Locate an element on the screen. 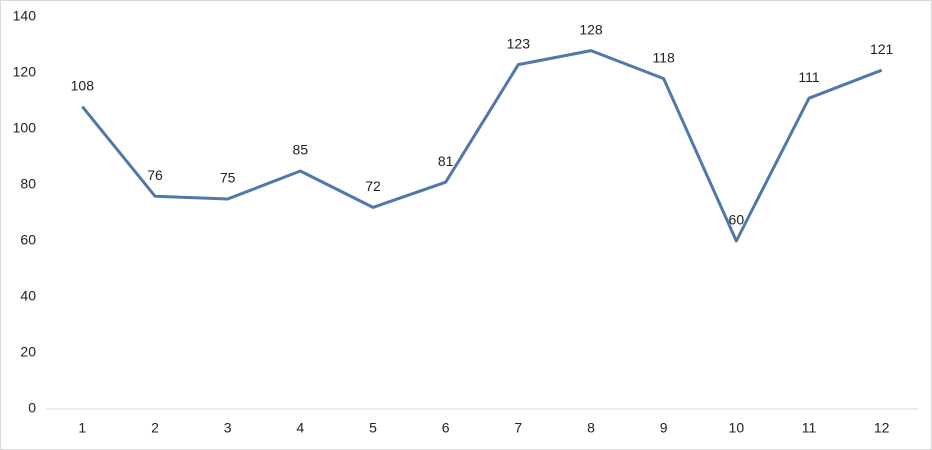  x-tick-label: 12 is located at coordinates (882, 428).